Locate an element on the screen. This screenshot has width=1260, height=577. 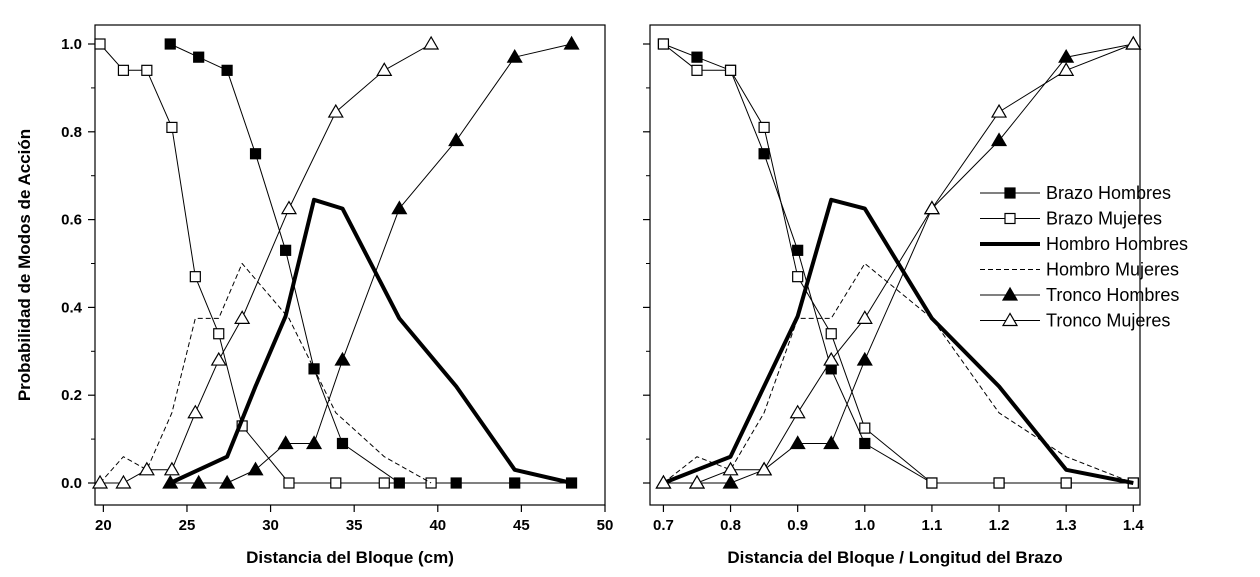
x-tick-label: 1.0 is located at coordinates (864, 525).